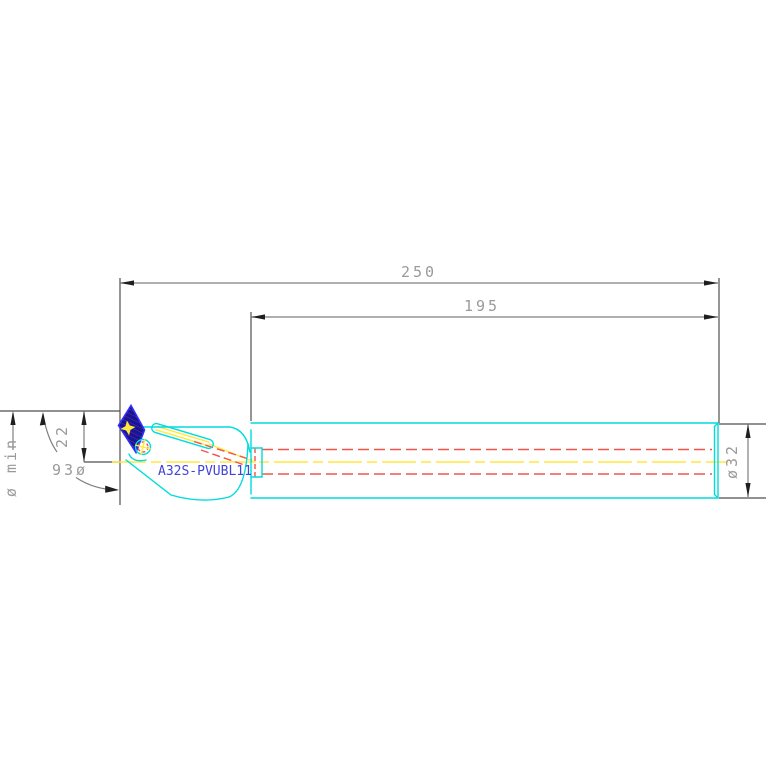  I want to click on dimension-overall-length: 250, so click(419, 274).